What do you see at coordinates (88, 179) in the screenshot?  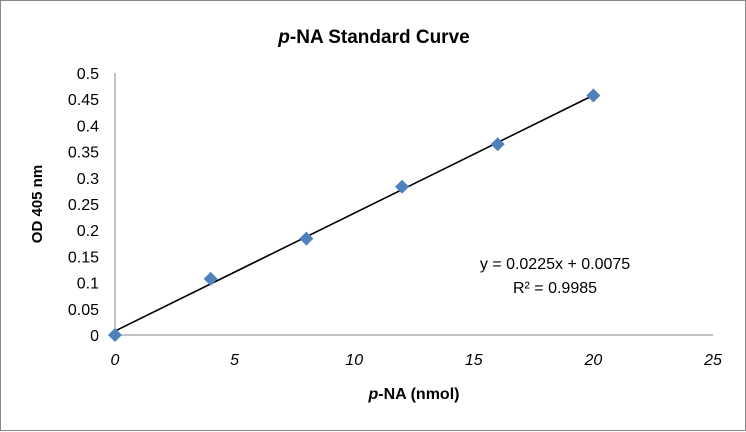 I see `y-tick-label: 0.3` at bounding box center [88, 179].